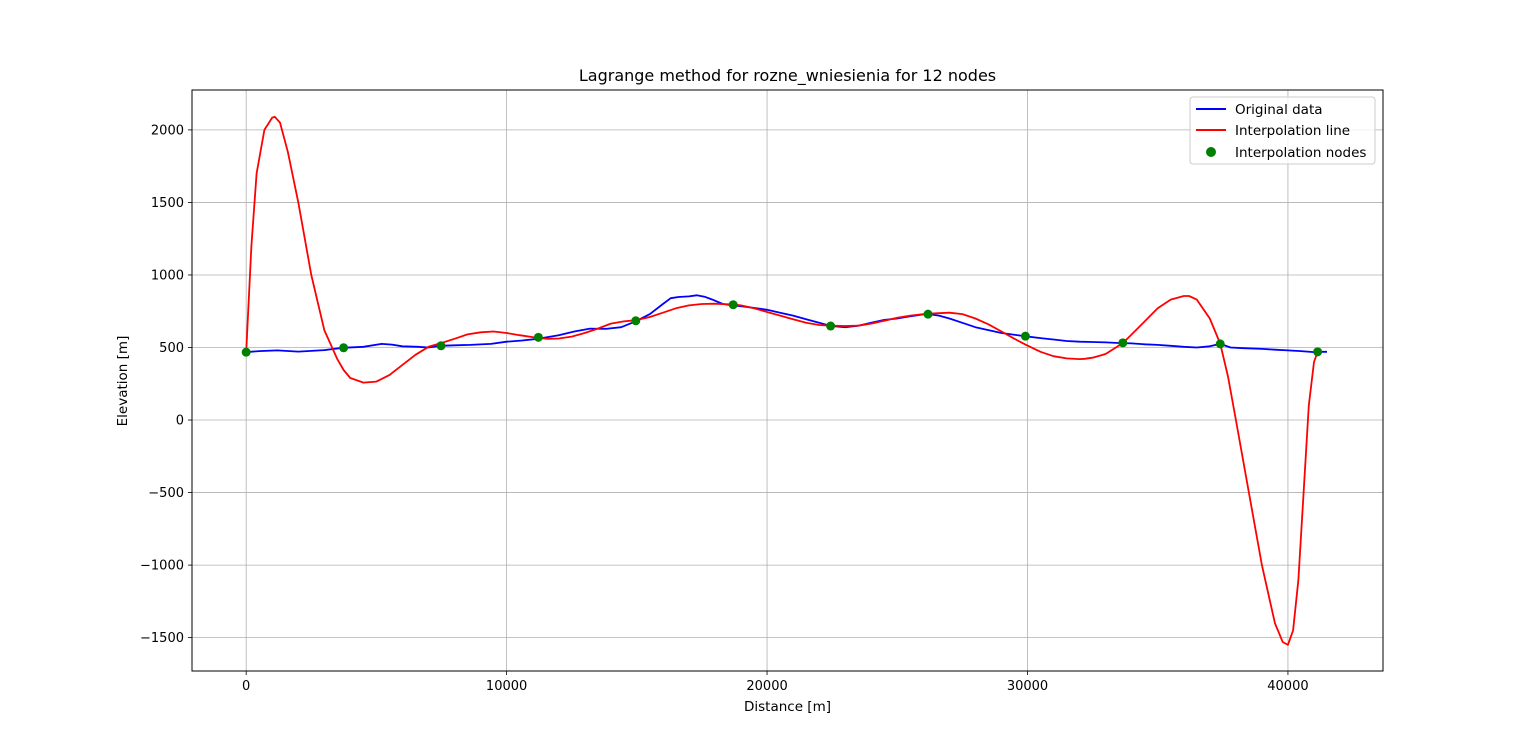  Describe the element at coordinates (167, 203) in the screenshot. I see `y-tick-label: 1500` at that location.